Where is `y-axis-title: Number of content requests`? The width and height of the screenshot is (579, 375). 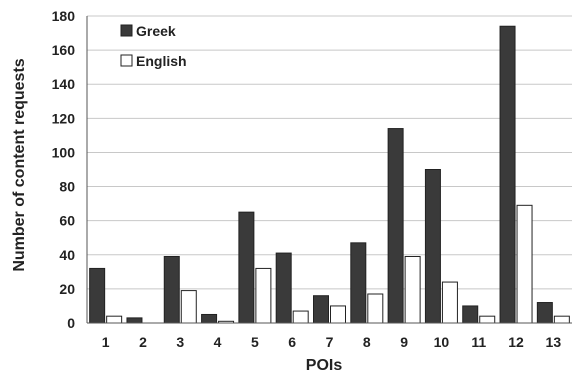 y-axis-title: Number of content requests is located at coordinates (19, 164).